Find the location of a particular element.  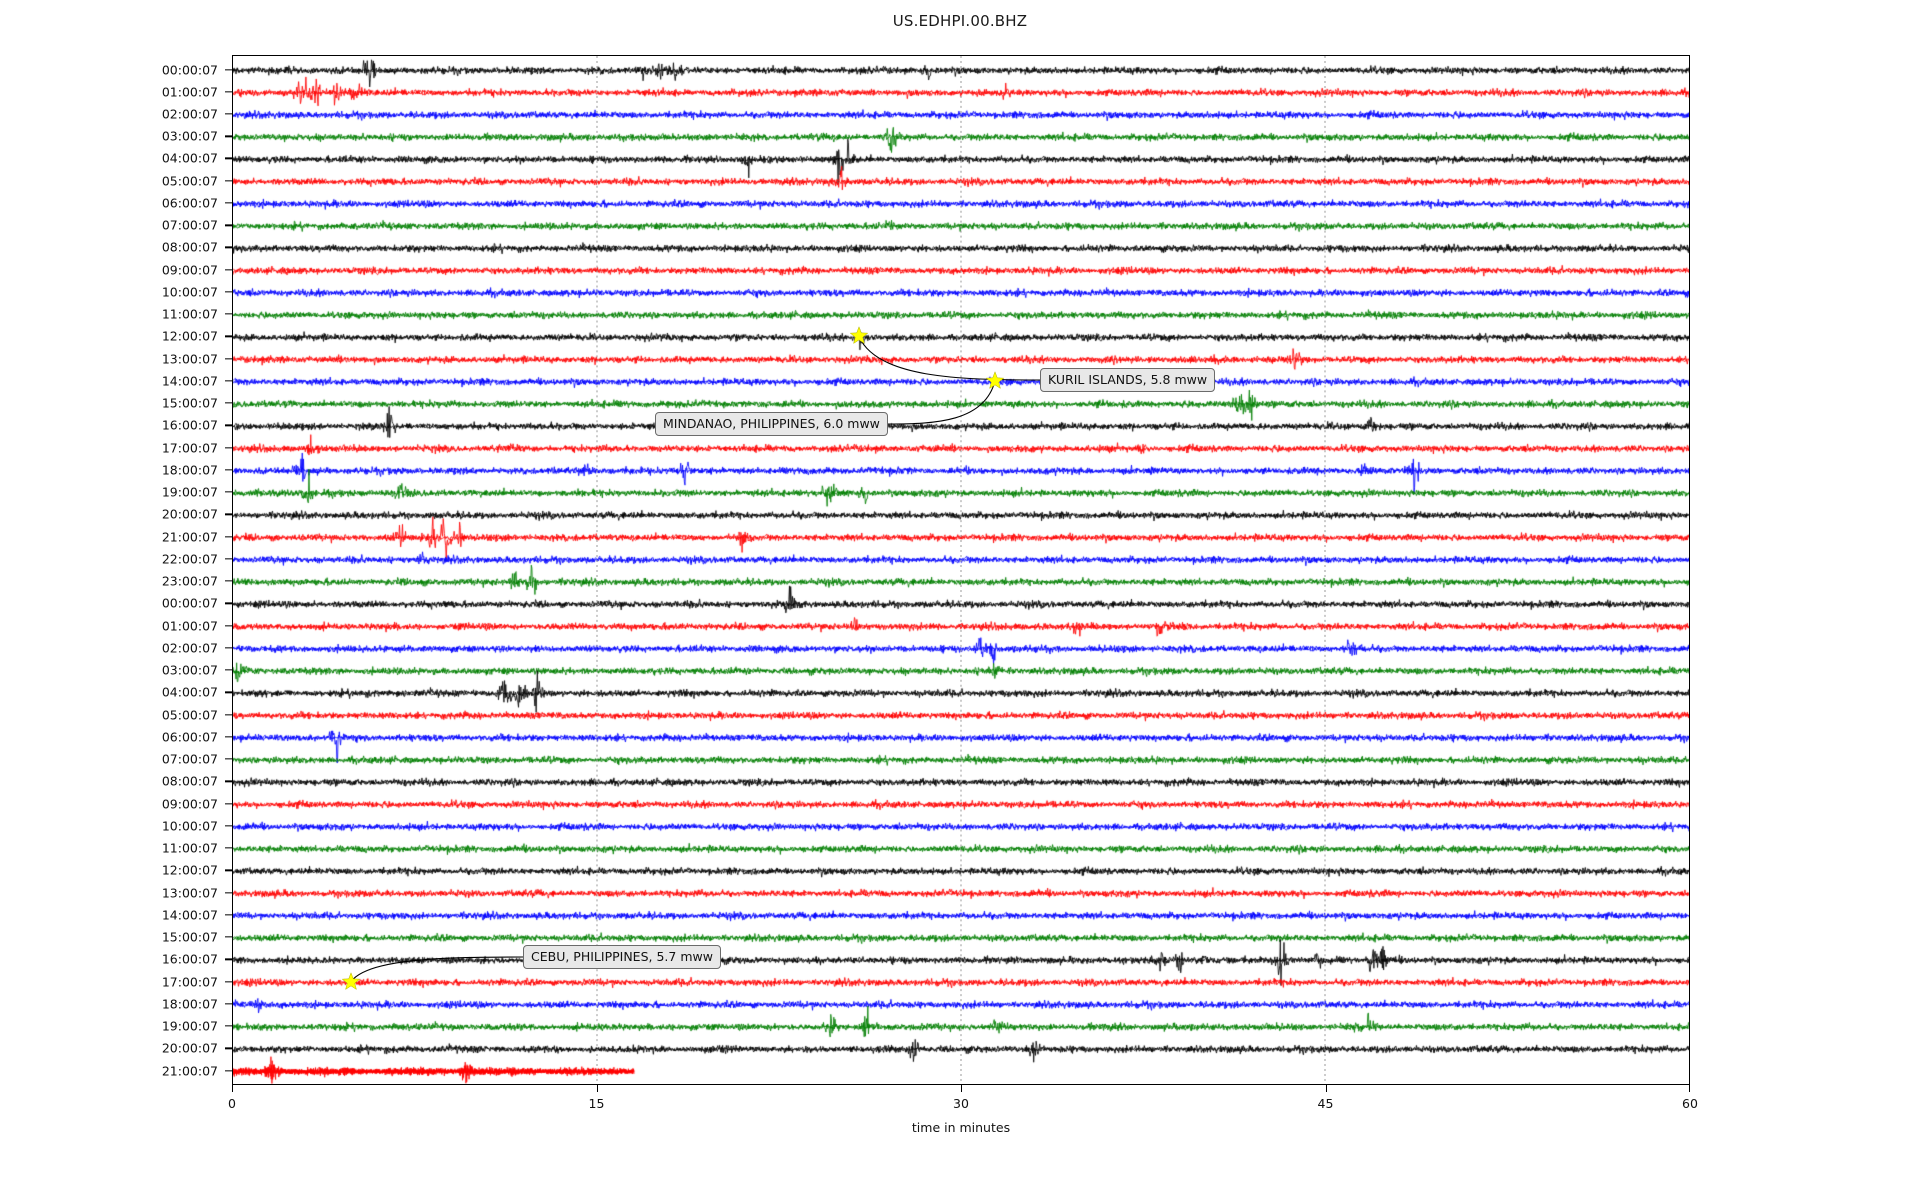

y-tick-label-43: 19:00:07 is located at coordinates (189, 1026).